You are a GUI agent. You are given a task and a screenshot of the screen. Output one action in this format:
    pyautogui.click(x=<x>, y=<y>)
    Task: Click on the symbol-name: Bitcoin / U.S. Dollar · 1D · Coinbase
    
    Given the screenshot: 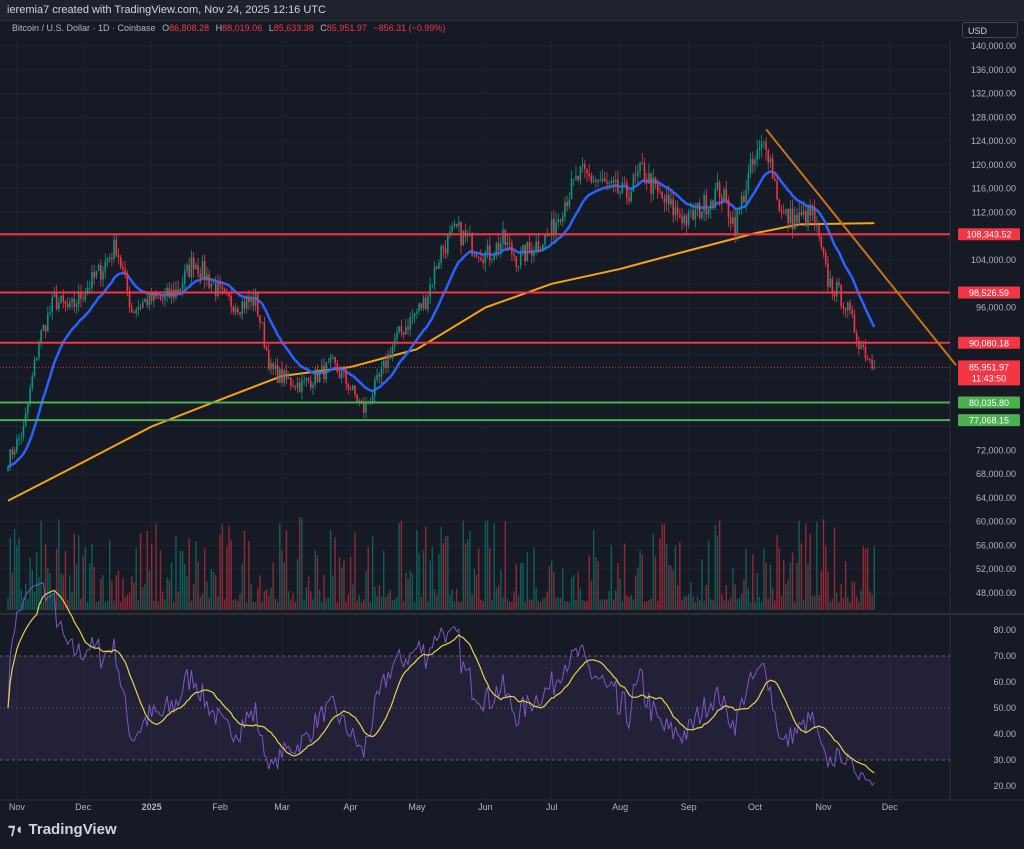 What is the action you would take?
    pyautogui.click(x=84, y=28)
    